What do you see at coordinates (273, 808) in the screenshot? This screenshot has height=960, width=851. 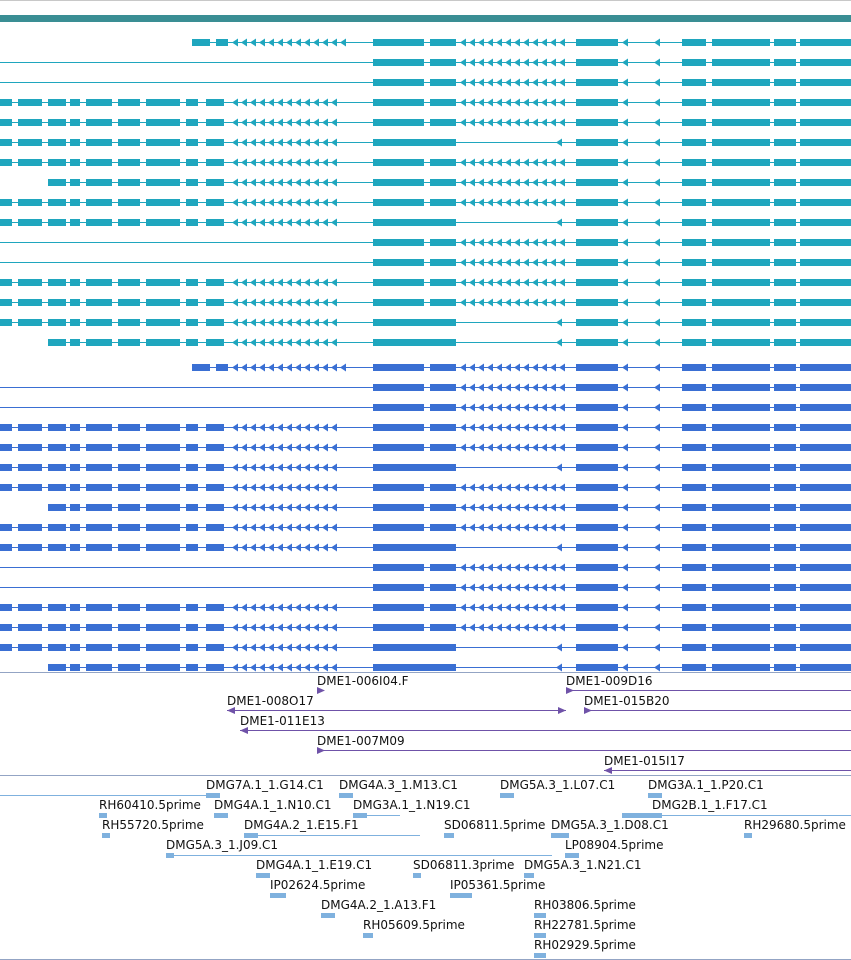 I see `est-feature: DMG4A.1_1.N10.C1` at bounding box center [273, 808].